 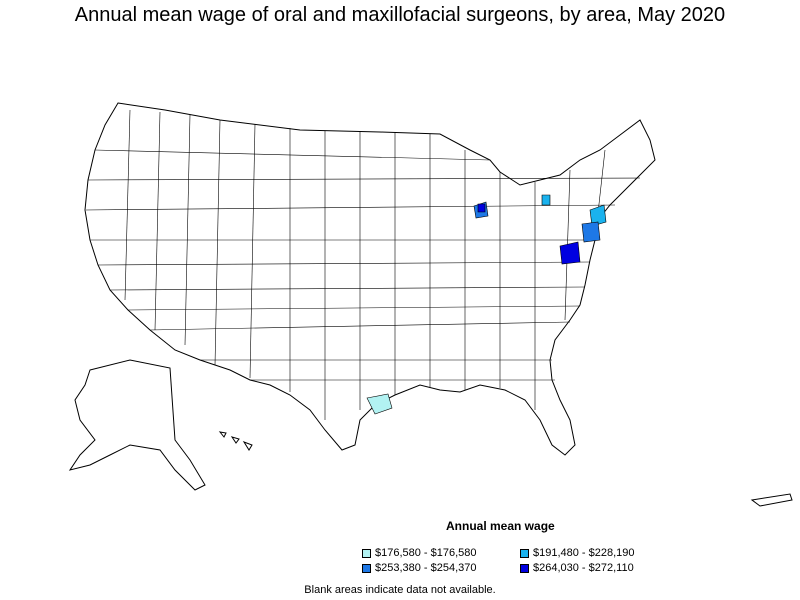 I want to click on alaska-outline, so click(x=137, y=425).